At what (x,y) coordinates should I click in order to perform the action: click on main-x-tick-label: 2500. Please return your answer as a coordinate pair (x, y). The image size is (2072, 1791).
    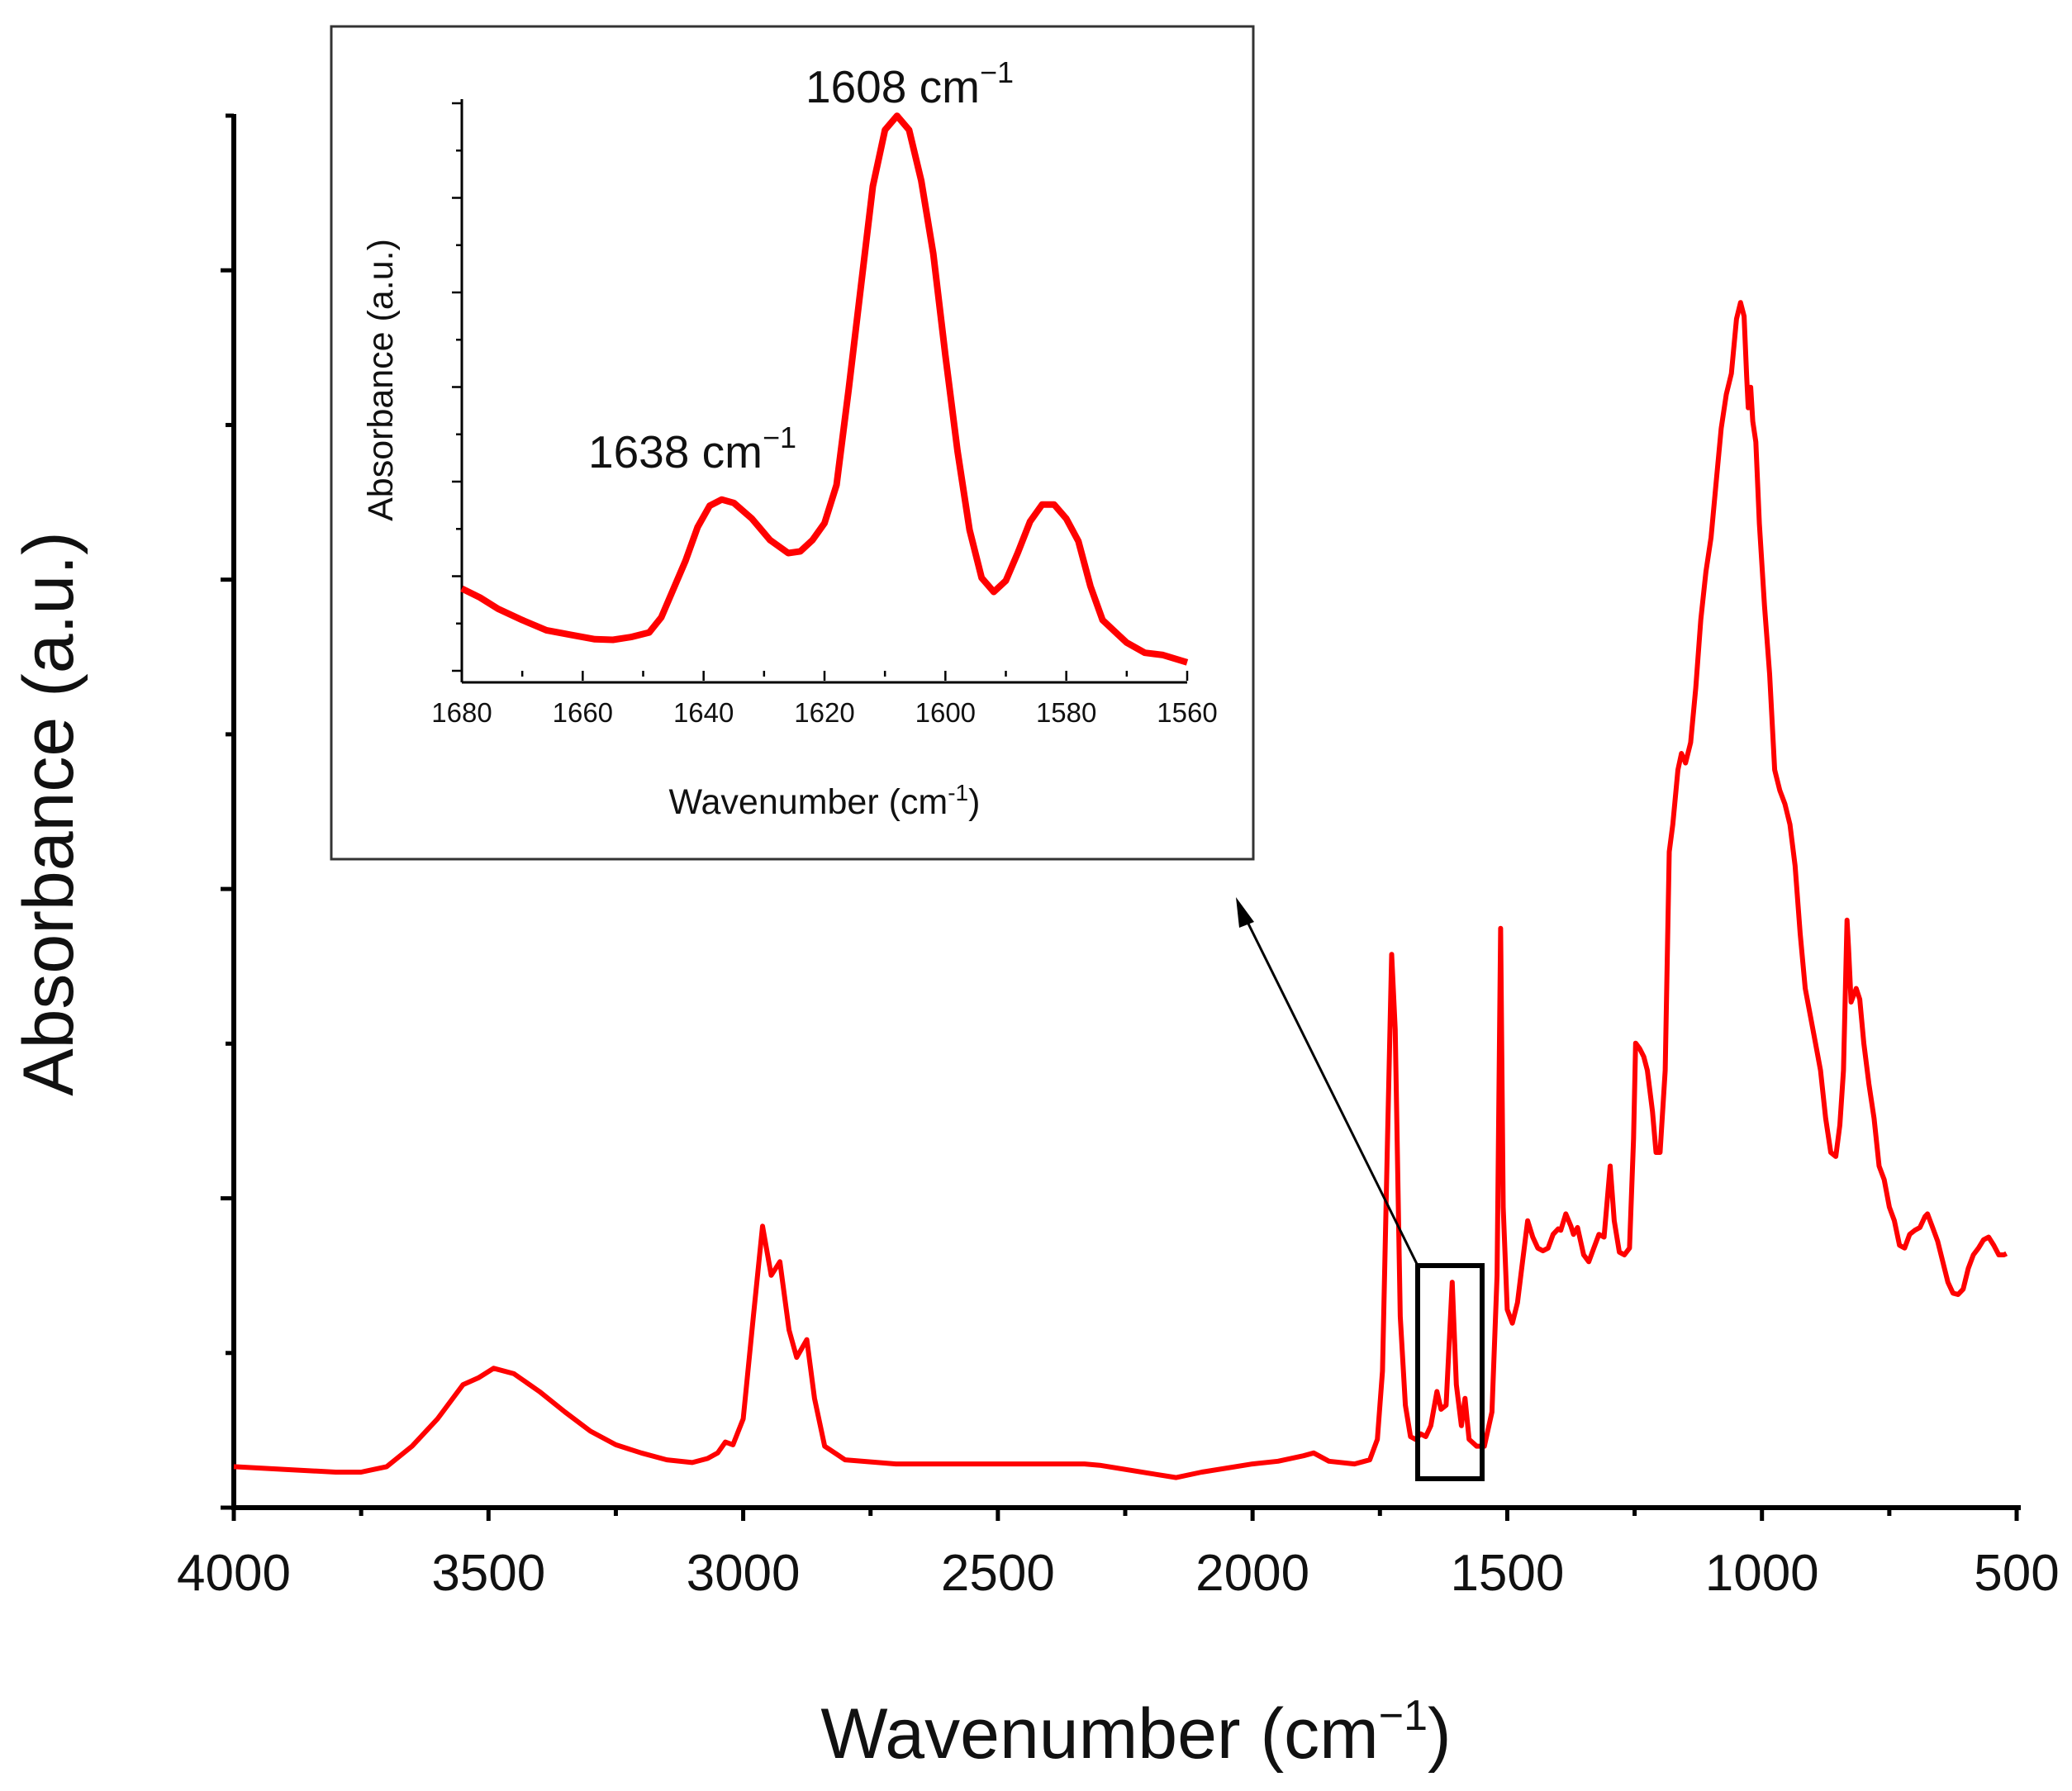
    Looking at the image, I should click on (998, 1574).